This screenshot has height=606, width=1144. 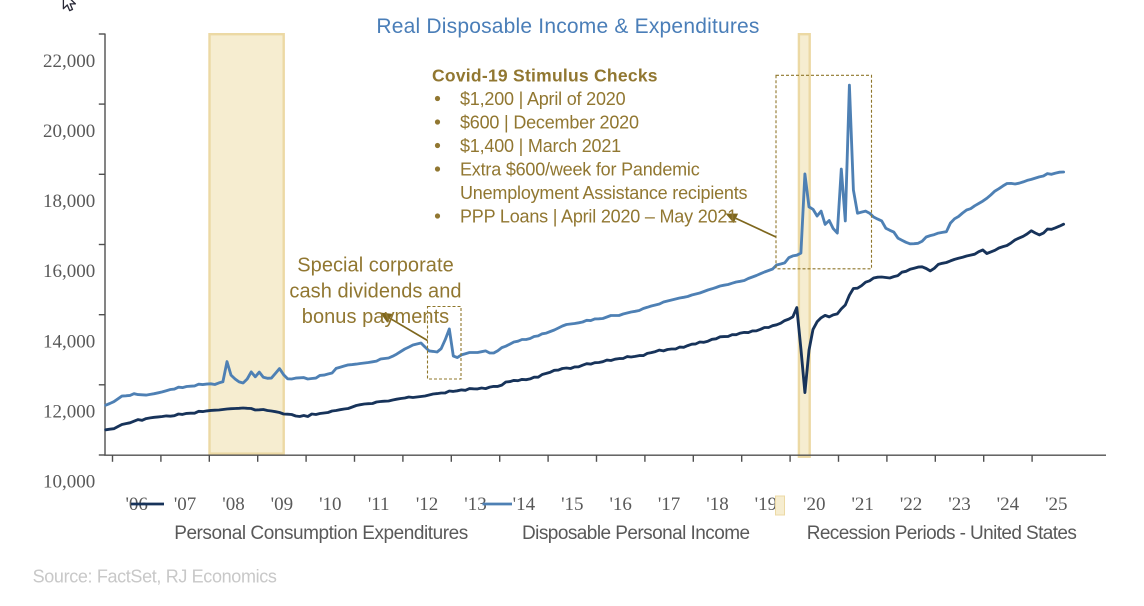 What do you see at coordinates (233, 504) in the screenshot?
I see `svg-text: '08` at bounding box center [233, 504].